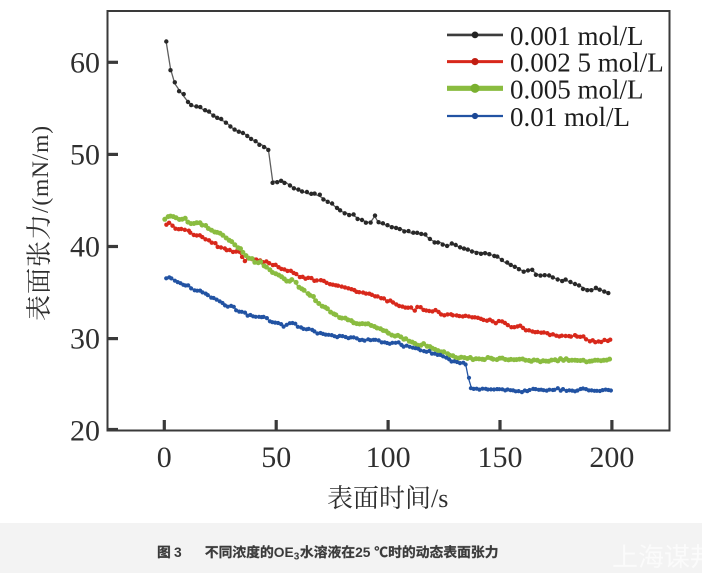  I want to click on svg-text: 30, so click(85, 339).